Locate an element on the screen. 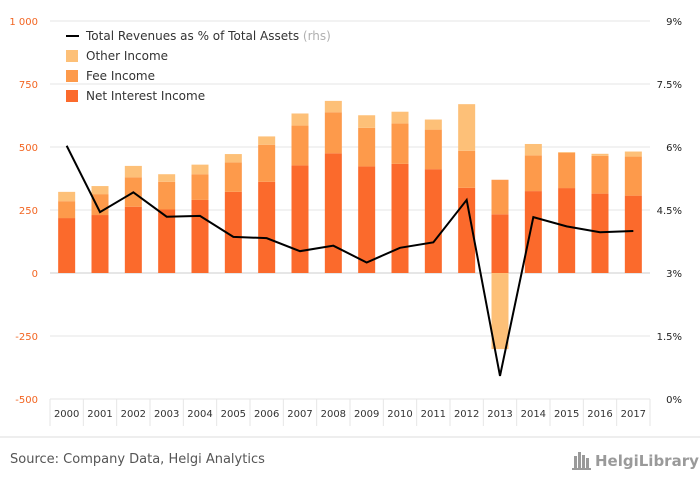 Image resolution: width=700 pixels, height=483 pixels. x-tick-label: 2016 is located at coordinates (599, 414).